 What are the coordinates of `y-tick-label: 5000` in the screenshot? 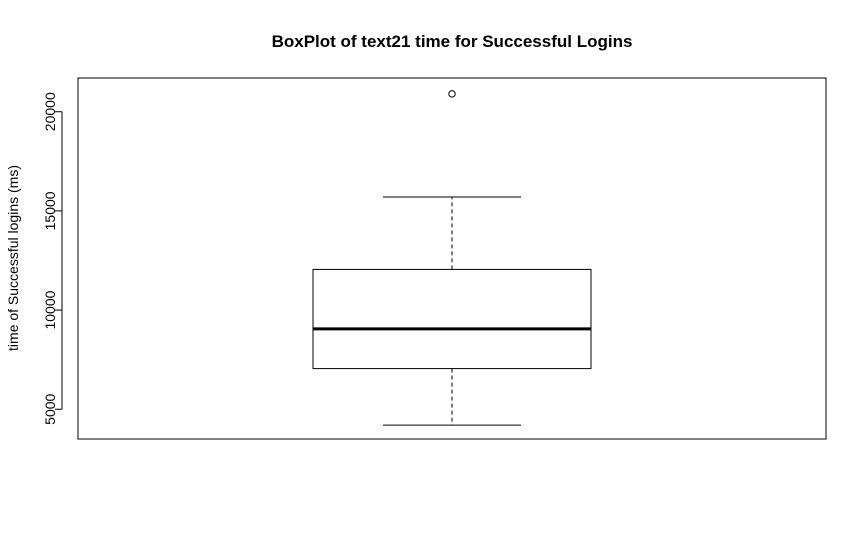 It's located at (50, 408).